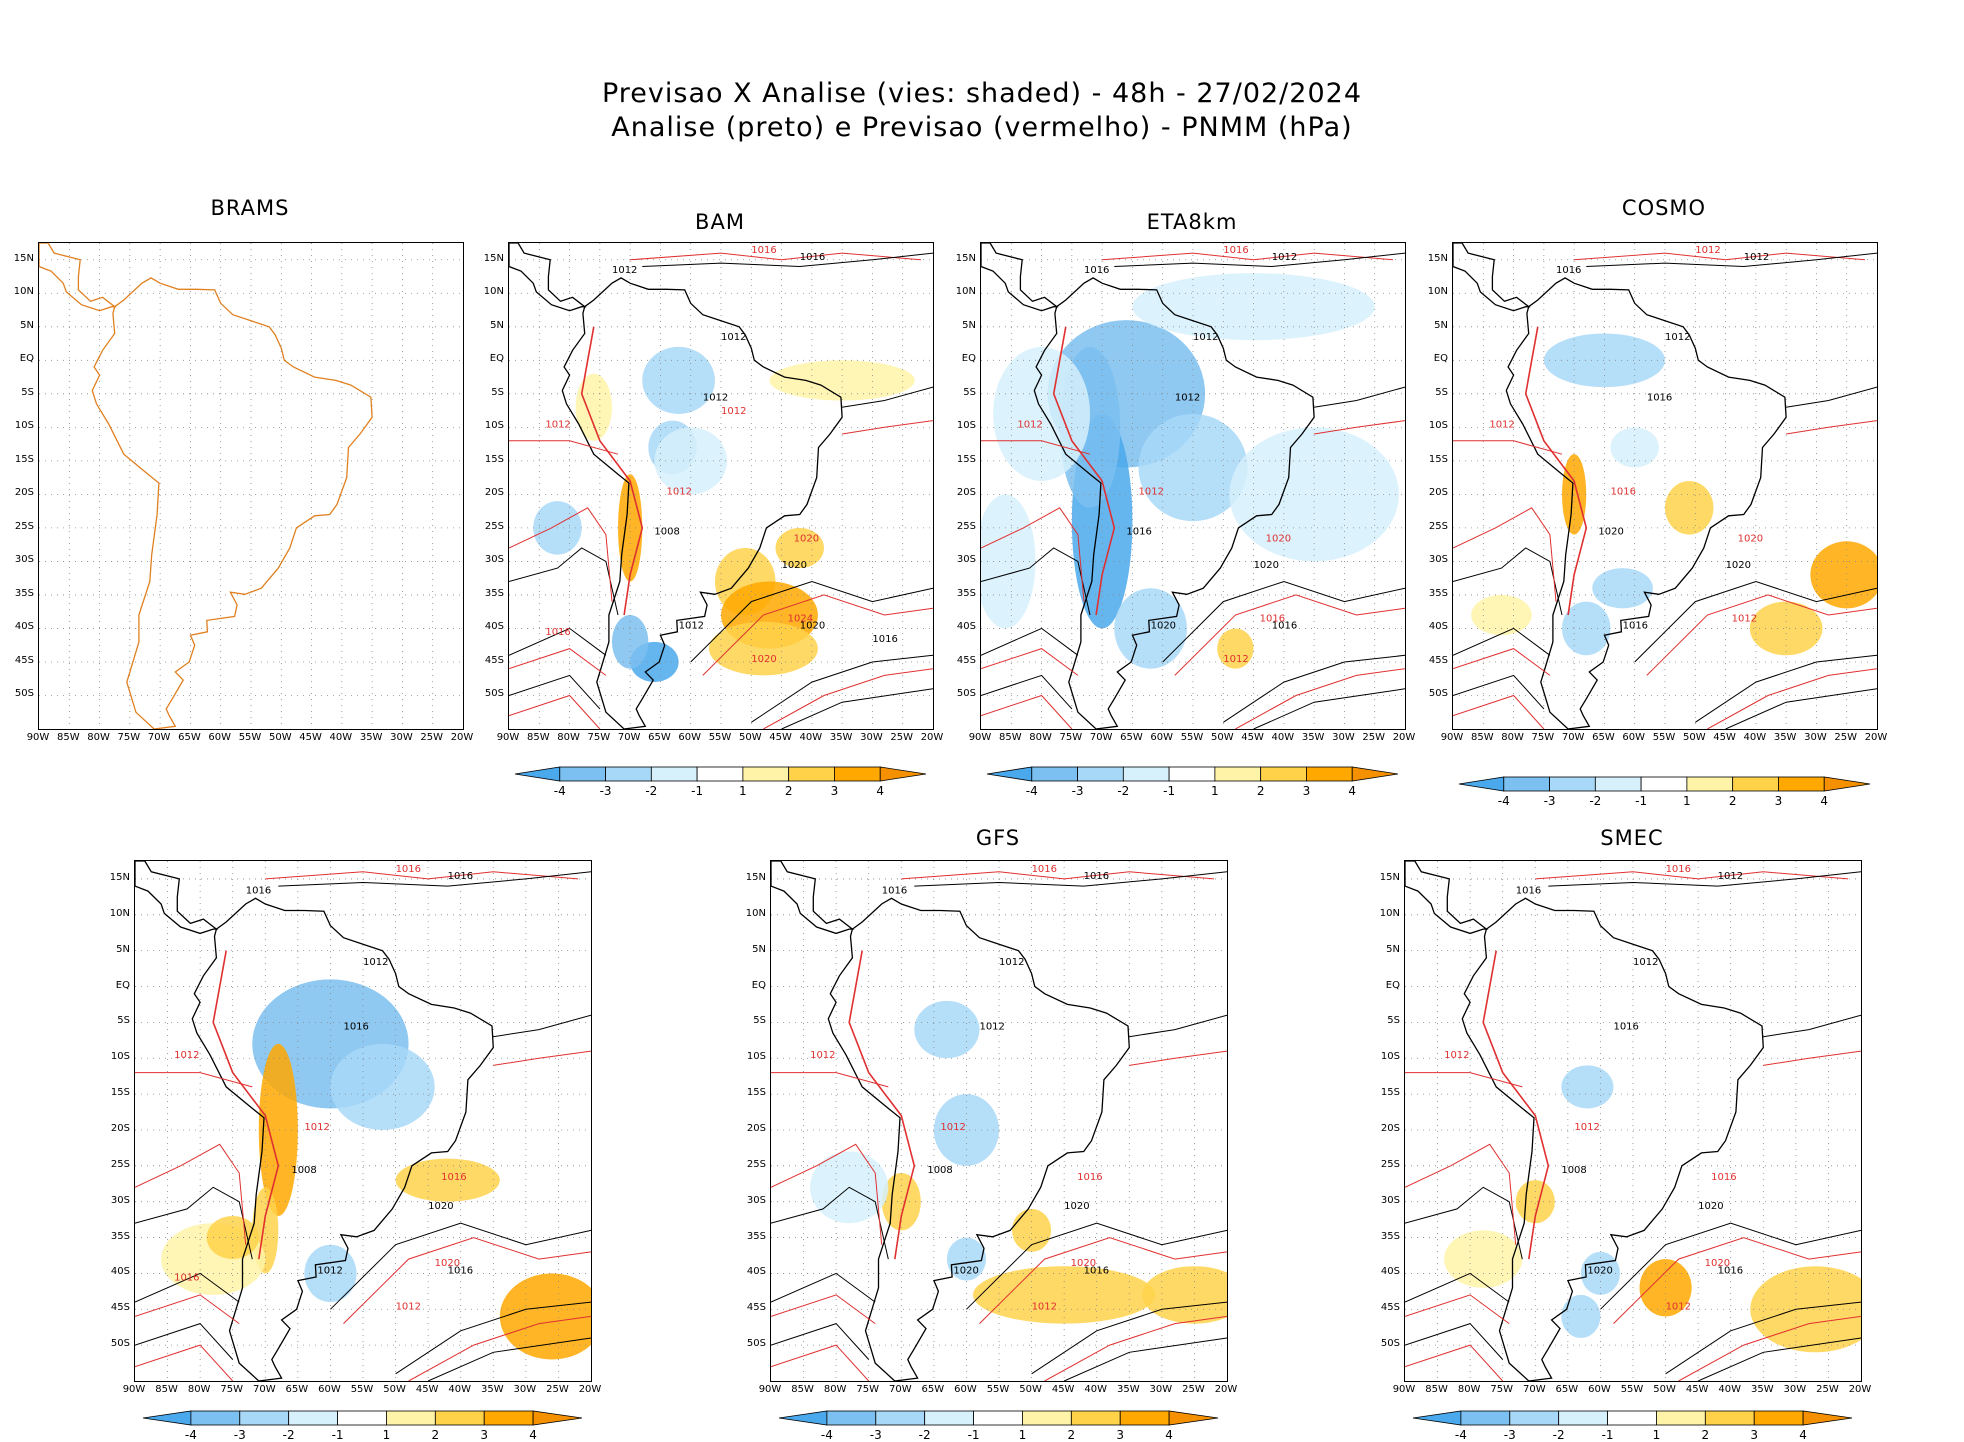  I want to click on lat-tick-label: 40S, so click(756, 1272).